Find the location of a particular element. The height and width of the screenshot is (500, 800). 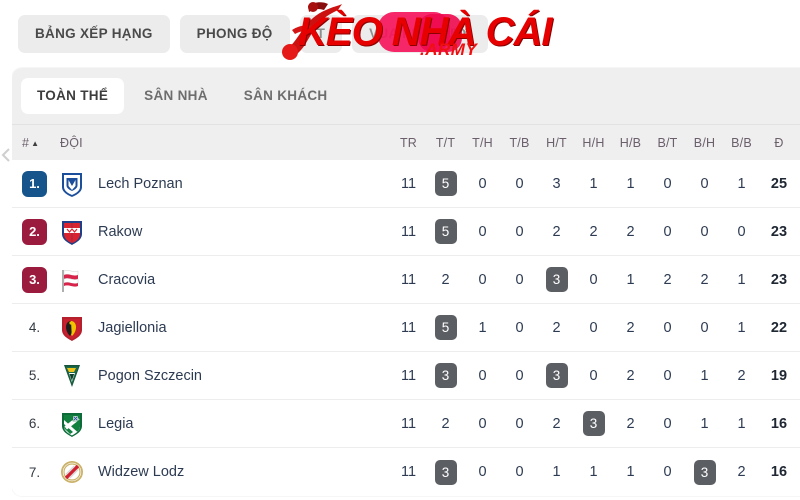

sub-tab-away: SÂN KHÁCH is located at coordinates (286, 96).